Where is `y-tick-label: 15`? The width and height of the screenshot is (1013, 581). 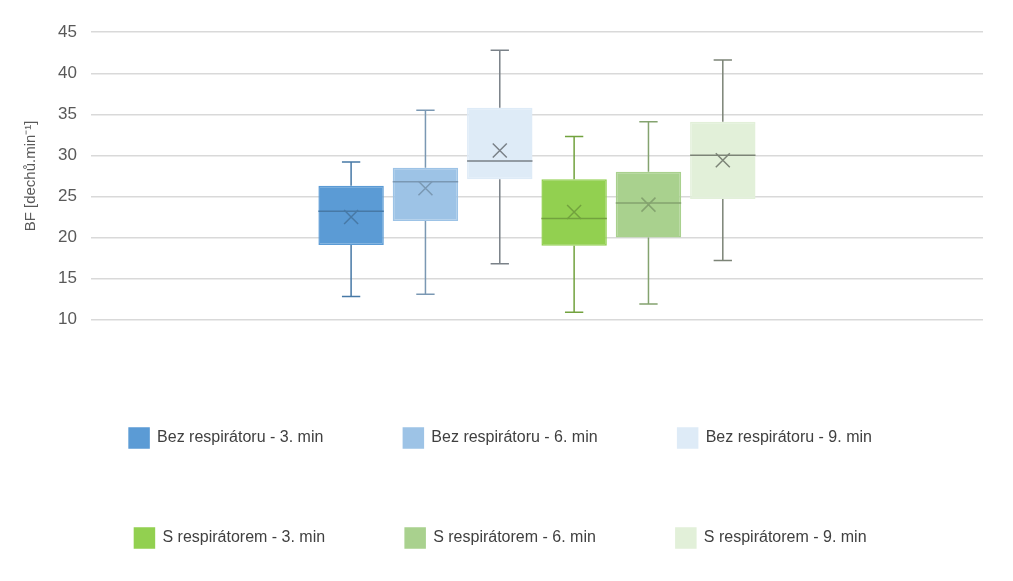 y-tick-label: 15 is located at coordinates (67, 278).